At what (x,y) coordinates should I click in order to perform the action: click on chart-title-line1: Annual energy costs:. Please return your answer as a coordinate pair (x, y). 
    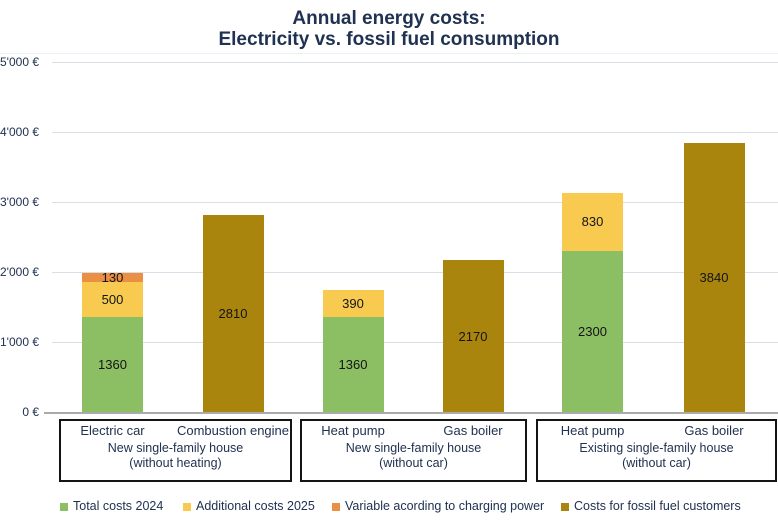
    Looking at the image, I should click on (389, 18).